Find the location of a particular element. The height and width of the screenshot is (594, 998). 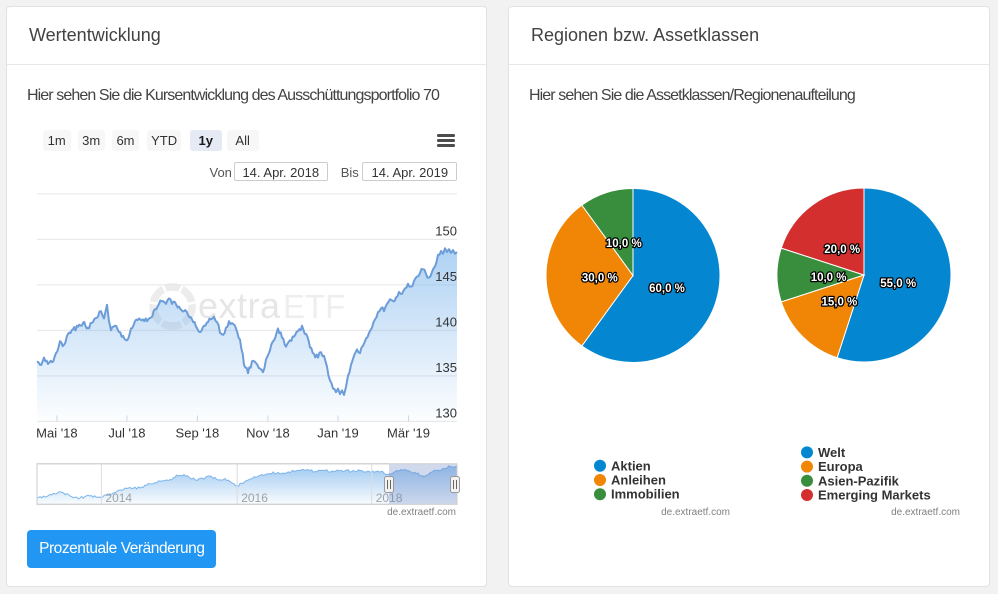

svg-text: 15,0 % is located at coordinates (839, 303).